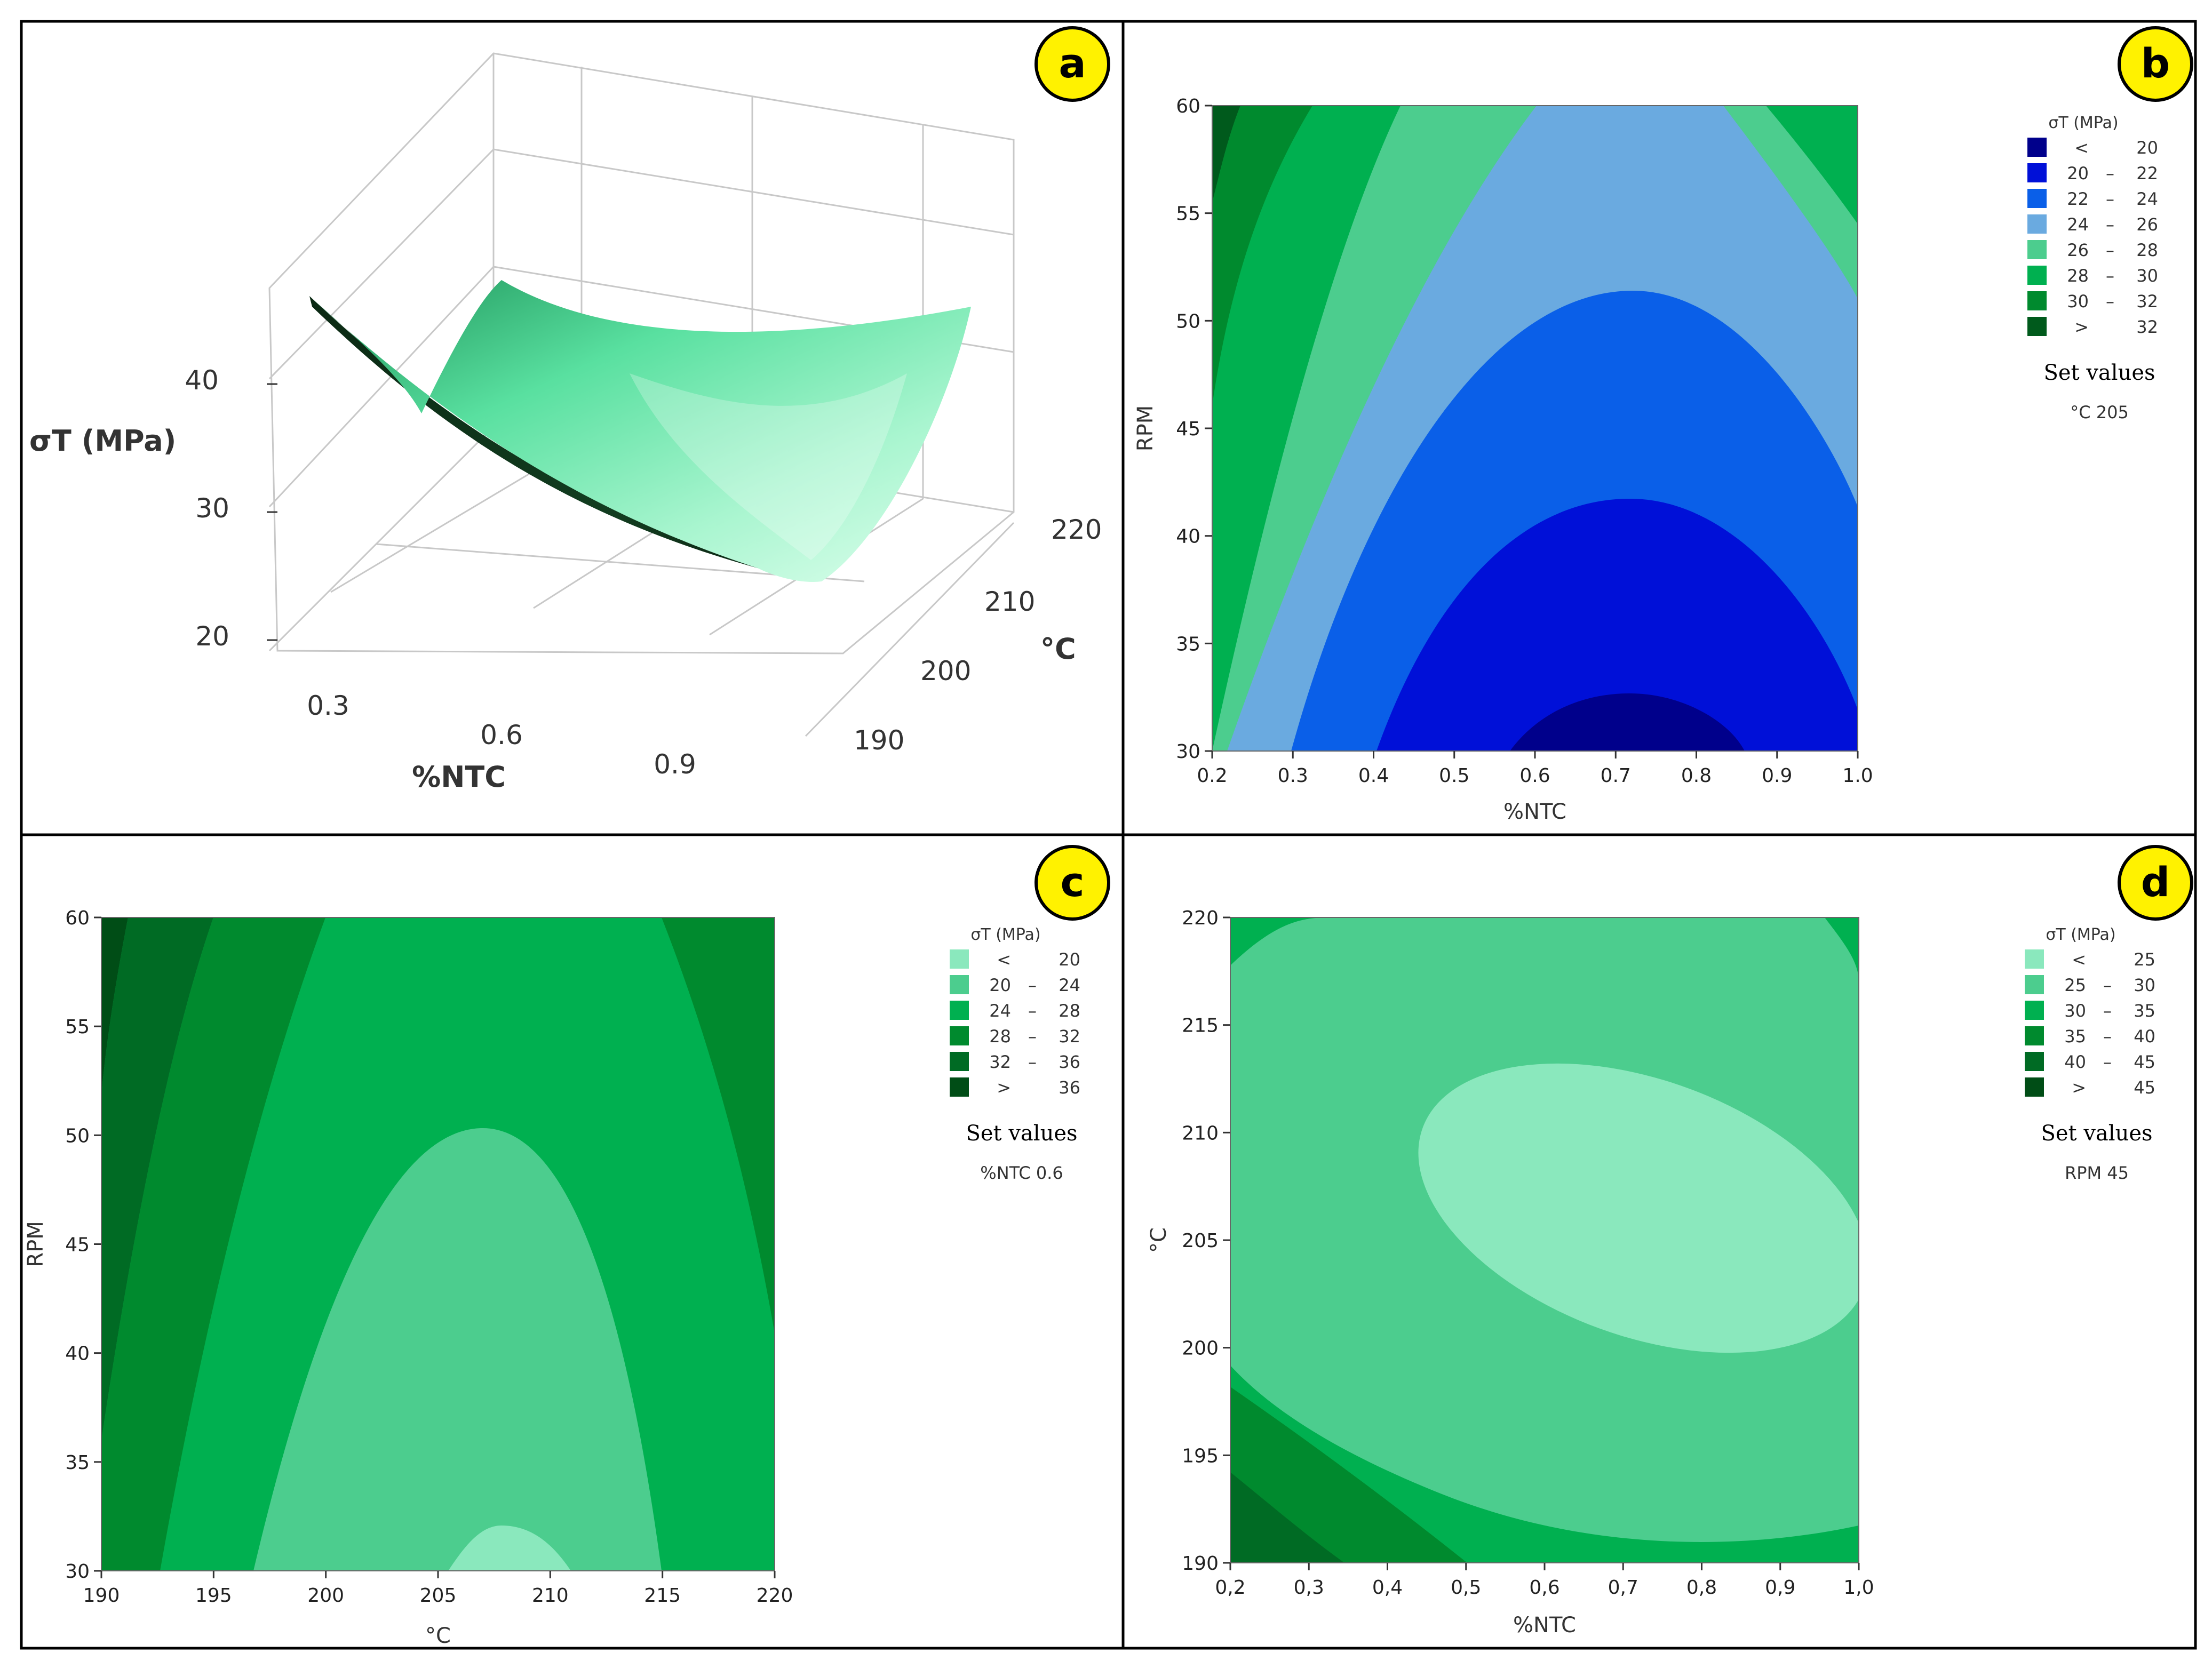 This screenshot has height=1669, width=2212. What do you see at coordinates (212, 508) in the screenshot?
I see `z-tick-30: 30` at bounding box center [212, 508].